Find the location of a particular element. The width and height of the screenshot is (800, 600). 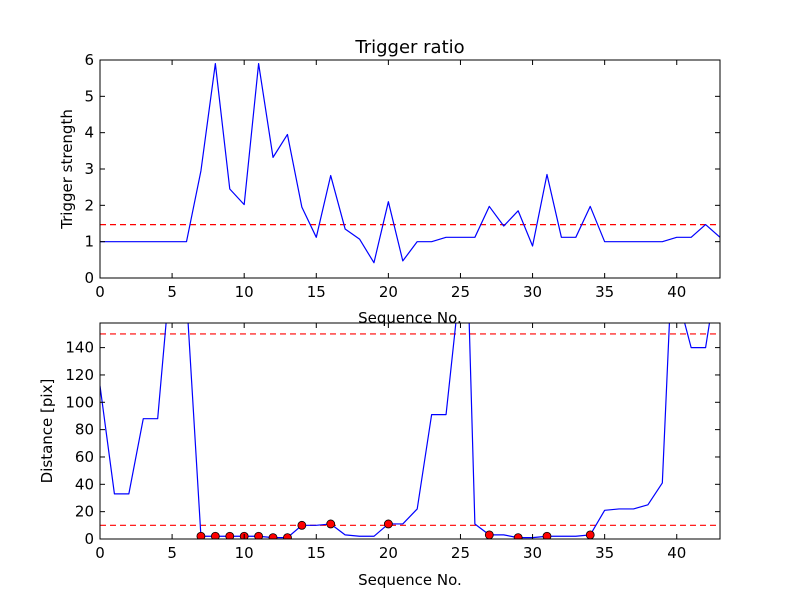

y-tick-label: 80 is located at coordinates (84, 430).